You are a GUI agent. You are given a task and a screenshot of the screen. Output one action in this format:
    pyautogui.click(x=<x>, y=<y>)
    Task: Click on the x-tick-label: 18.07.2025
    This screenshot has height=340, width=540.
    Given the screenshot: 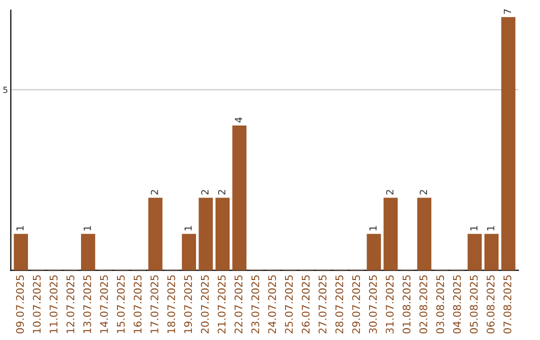 What is the action you would take?
    pyautogui.click(x=171, y=304)
    